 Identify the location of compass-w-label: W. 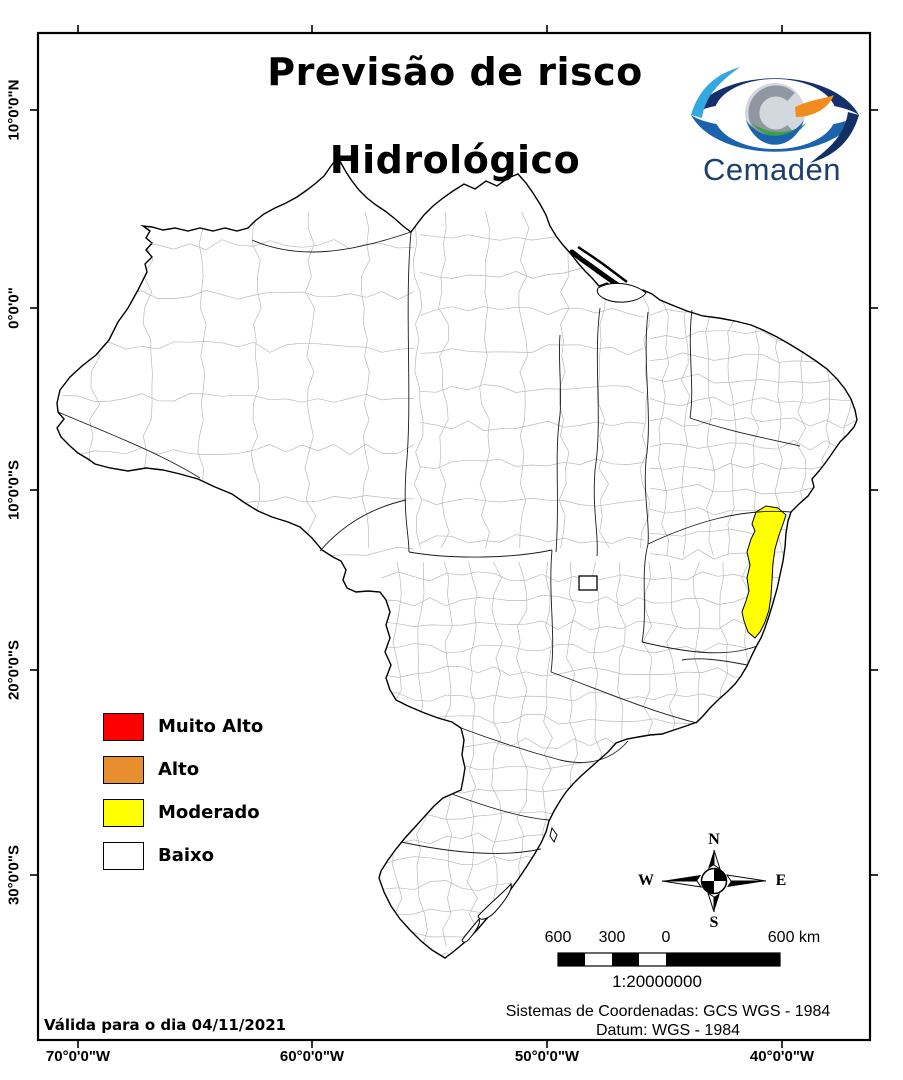
(646, 880).